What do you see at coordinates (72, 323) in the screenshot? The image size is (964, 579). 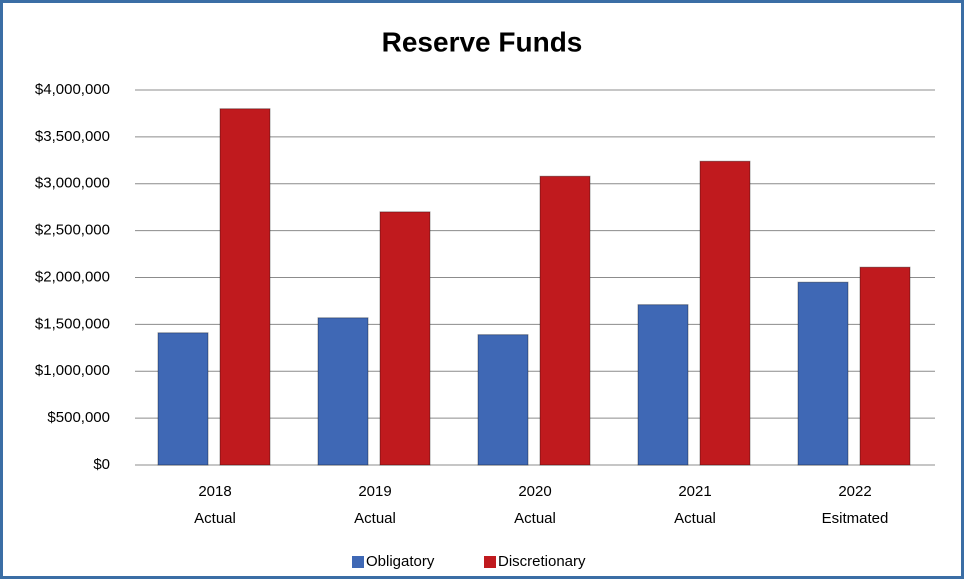 I see `y-tick-label: $1,500,000` at bounding box center [72, 323].